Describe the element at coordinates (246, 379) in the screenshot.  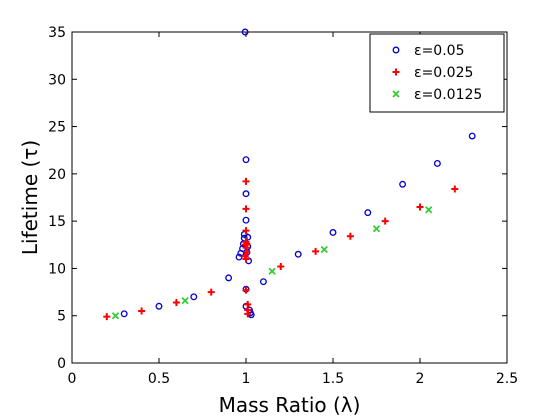
I see `x-tick-label: 1` at that location.